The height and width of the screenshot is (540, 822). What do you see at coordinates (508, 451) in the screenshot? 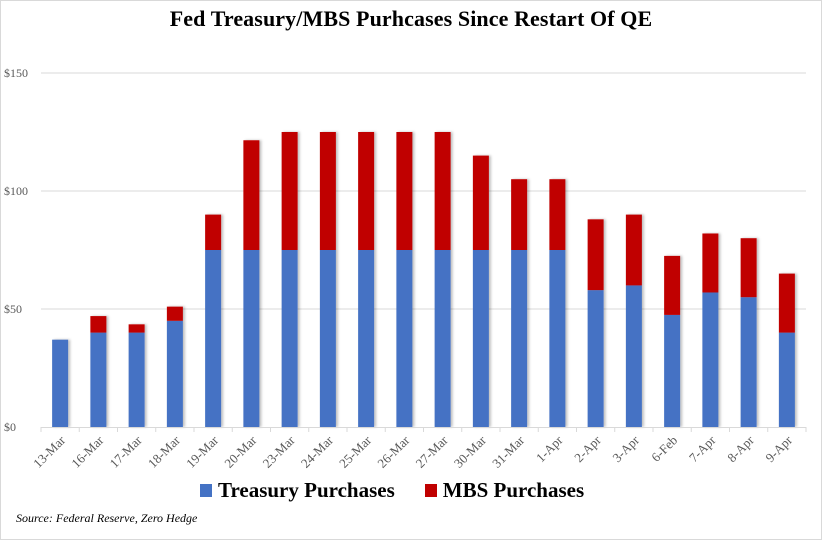
I see `x-tick-label: 31-Mar` at bounding box center [508, 451].